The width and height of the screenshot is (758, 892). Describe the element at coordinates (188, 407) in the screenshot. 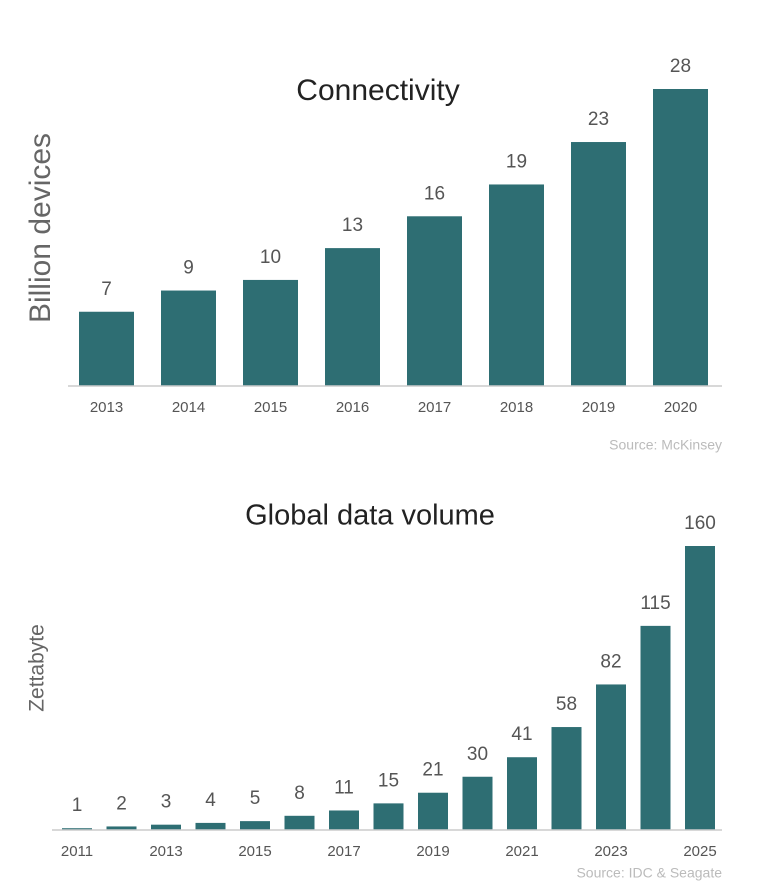

I see `x-tick-label: 2014` at that location.